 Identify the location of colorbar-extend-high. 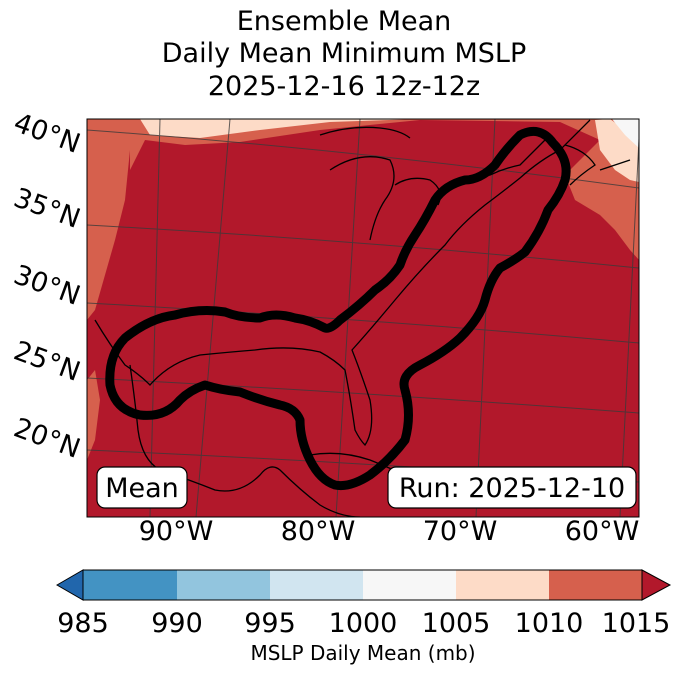
(656, 585).